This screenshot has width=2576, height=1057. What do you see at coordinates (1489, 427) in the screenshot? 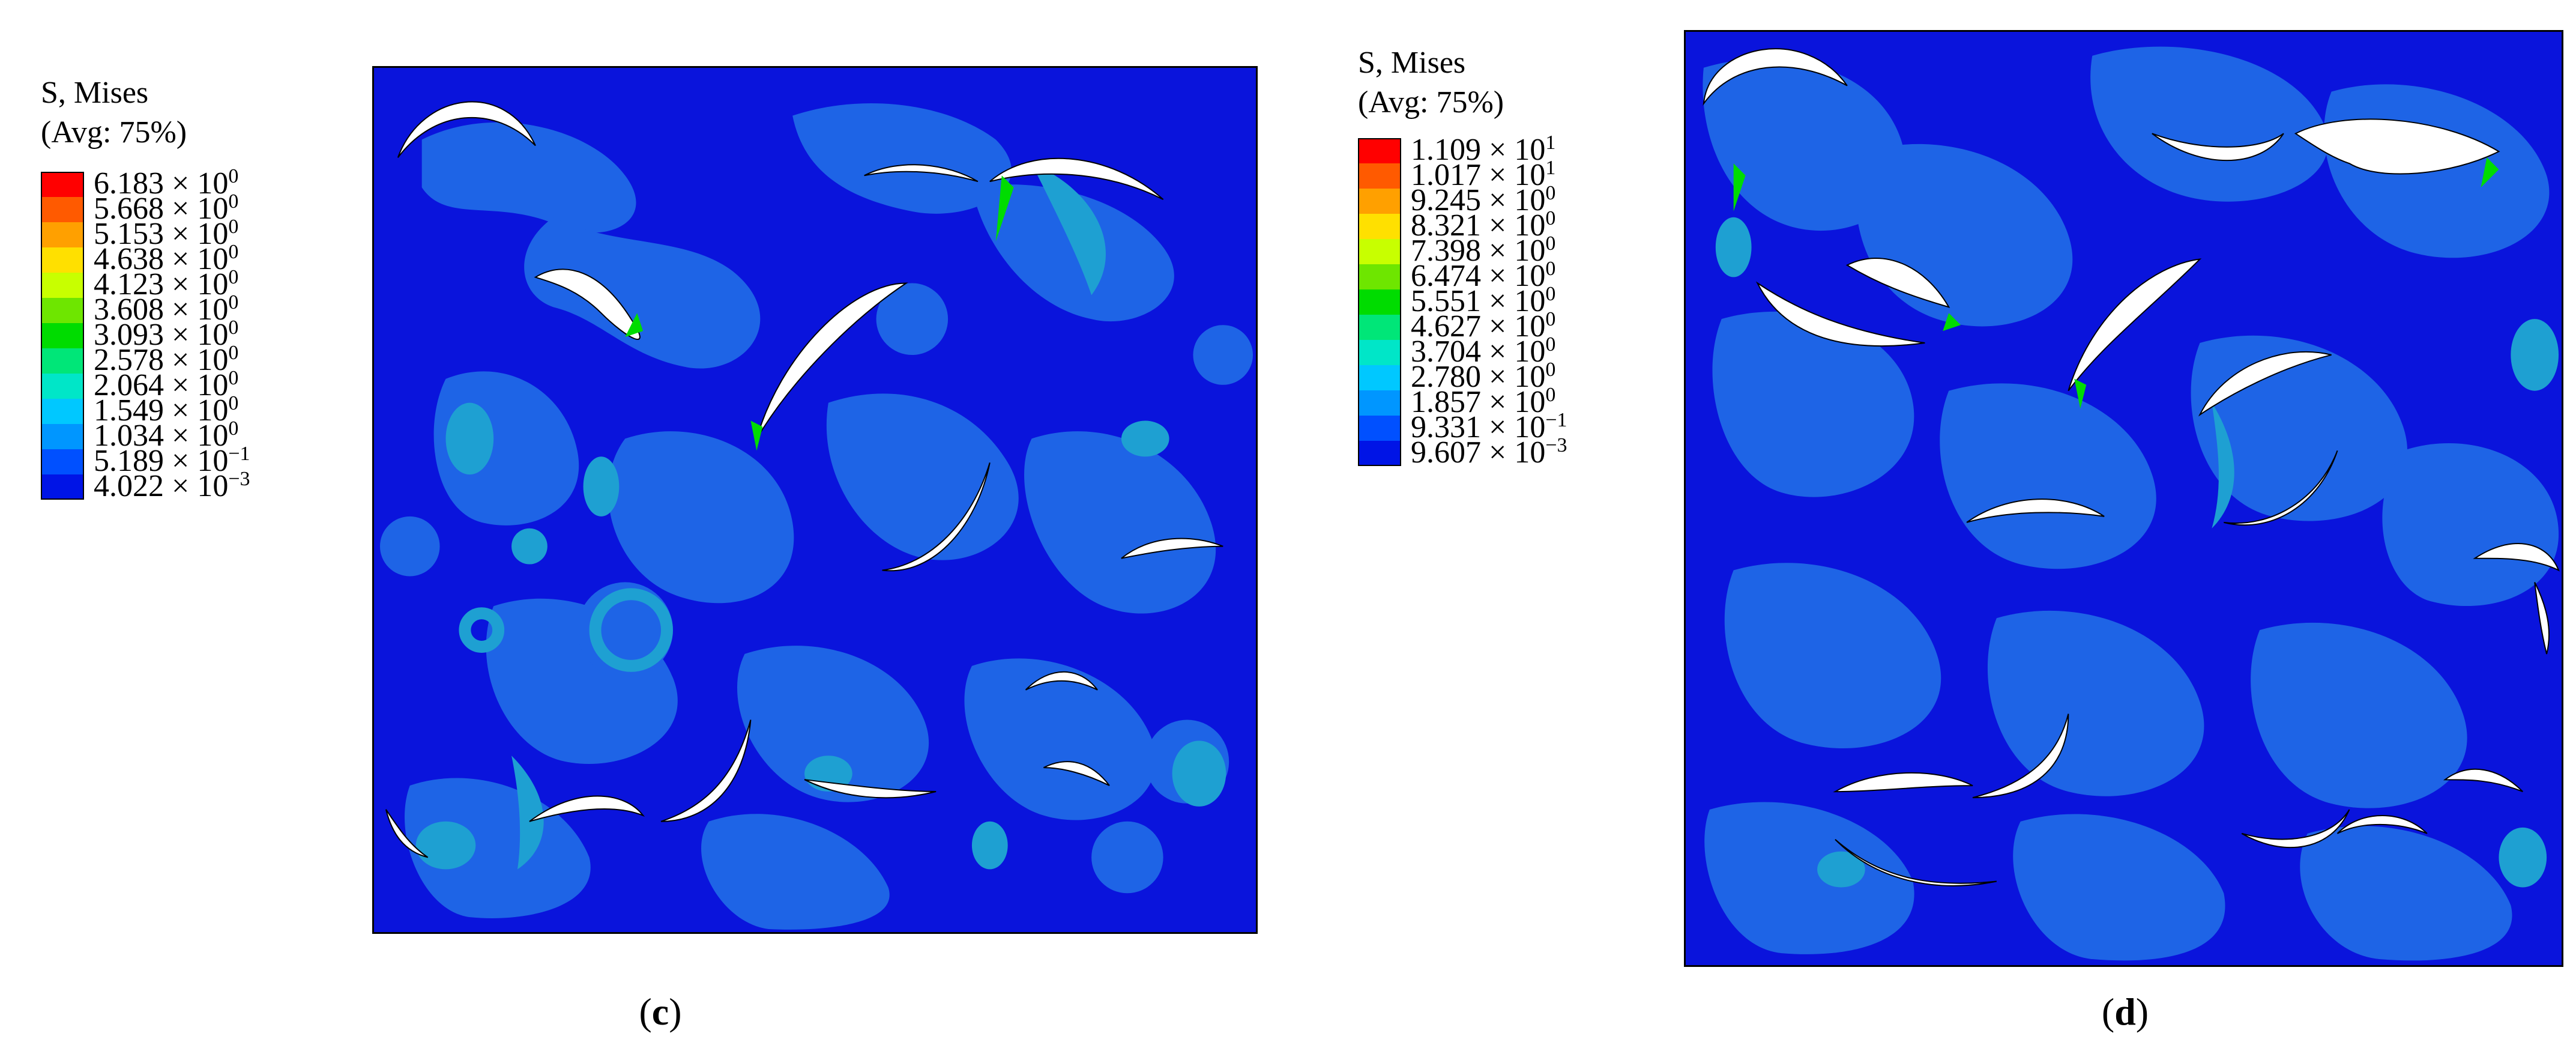
I see `legend-value: 9.331 × 10⁻¹` at bounding box center [1489, 427].